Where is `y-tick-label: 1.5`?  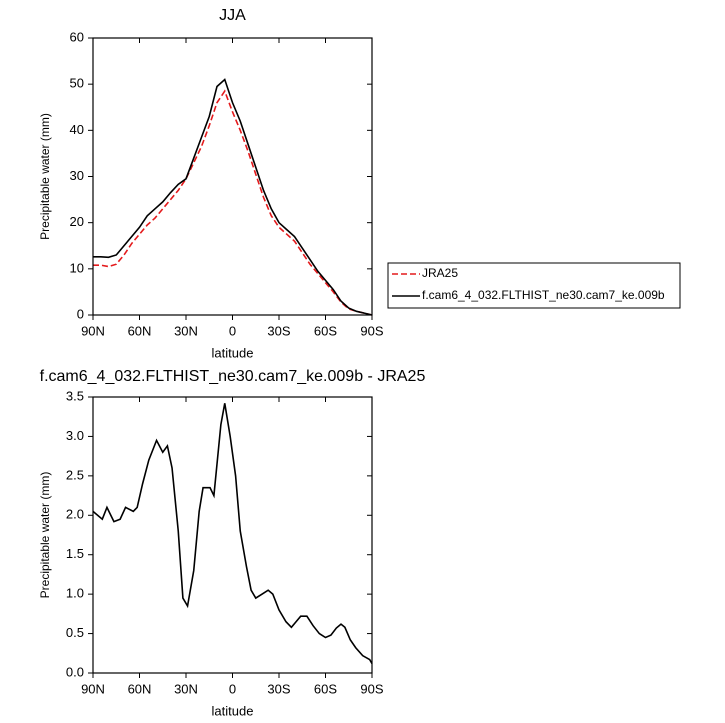
y-tick-label: 1.5 is located at coordinates (75, 553).